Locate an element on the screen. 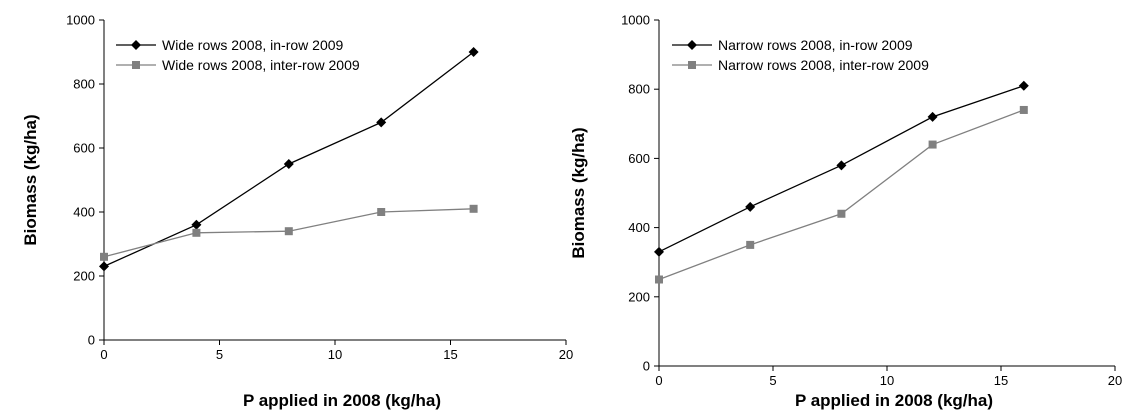 This screenshot has width=1131, height=420. legend-label: Narrow rows 2008, in-row 2009 is located at coordinates (815, 45).